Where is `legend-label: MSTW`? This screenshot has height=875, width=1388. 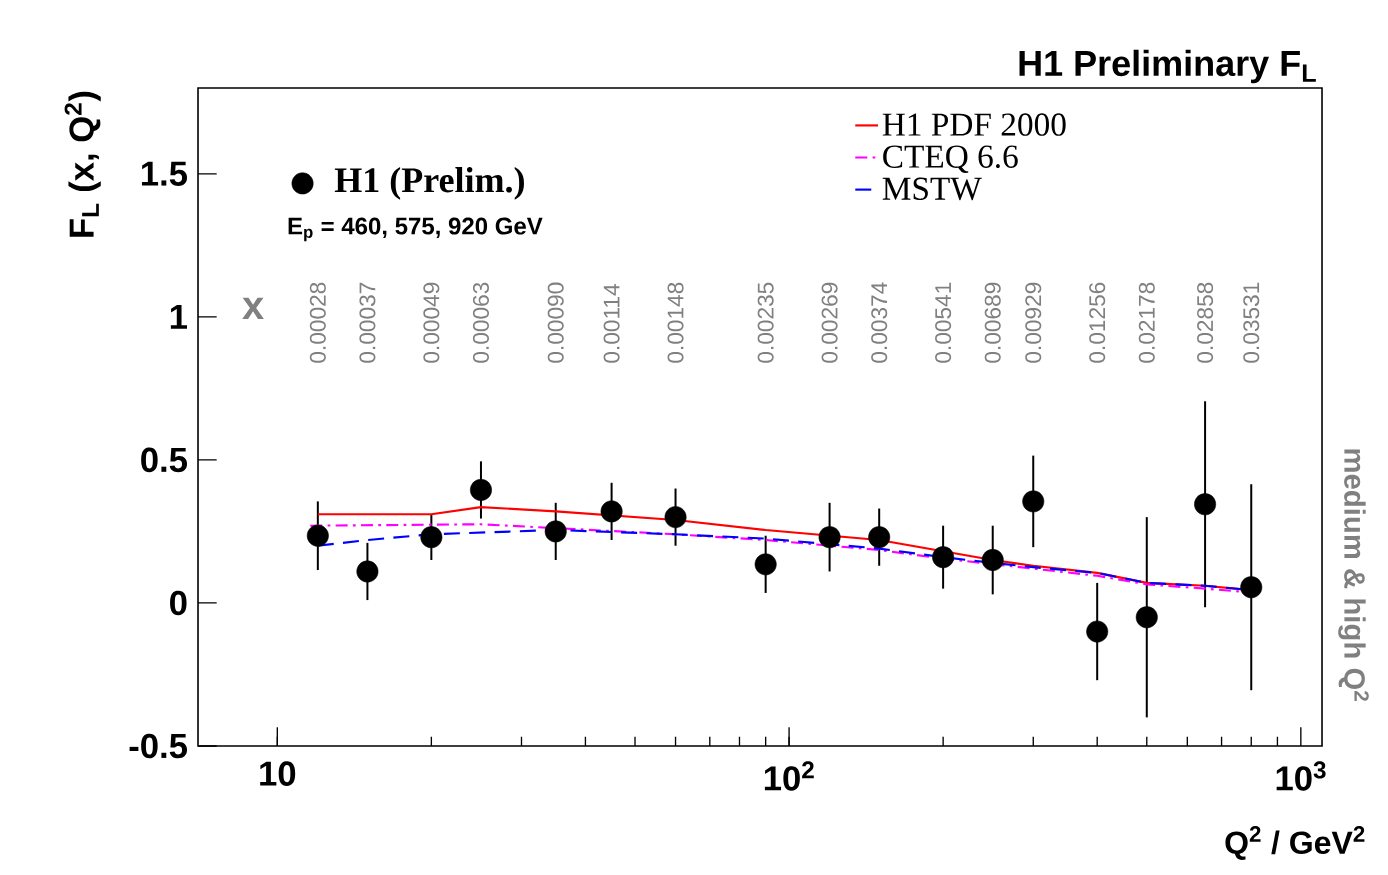 legend-label: MSTW is located at coordinates (932, 189).